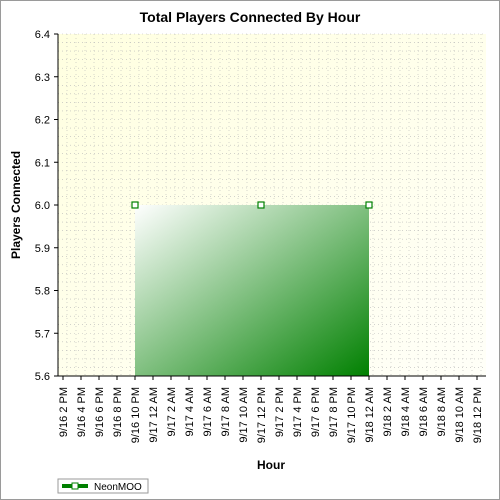 The height and width of the screenshot is (500, 500). What do you see at coordinates (42, 206) in the screenshot?
I see `y-tick-label: 6.0` at bounding box center [42, 206].